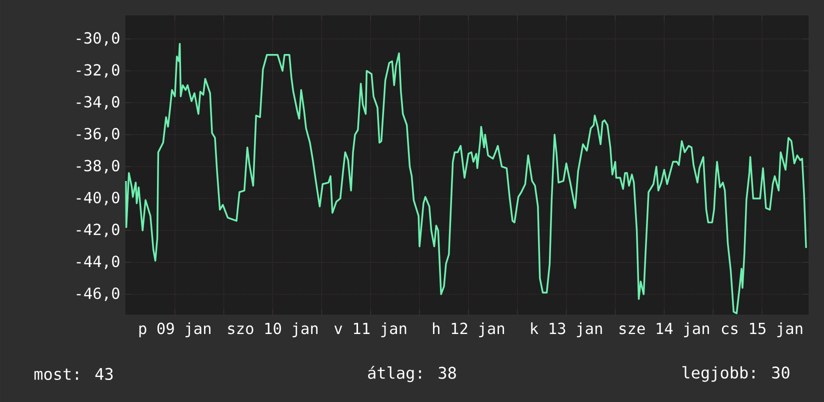 This screenshot has height=402, width=824. What do you see at coordinates (566, 330) in the screenshot?
I see `x-tick-label: k 13 jan` at bounding box center [566, 330].